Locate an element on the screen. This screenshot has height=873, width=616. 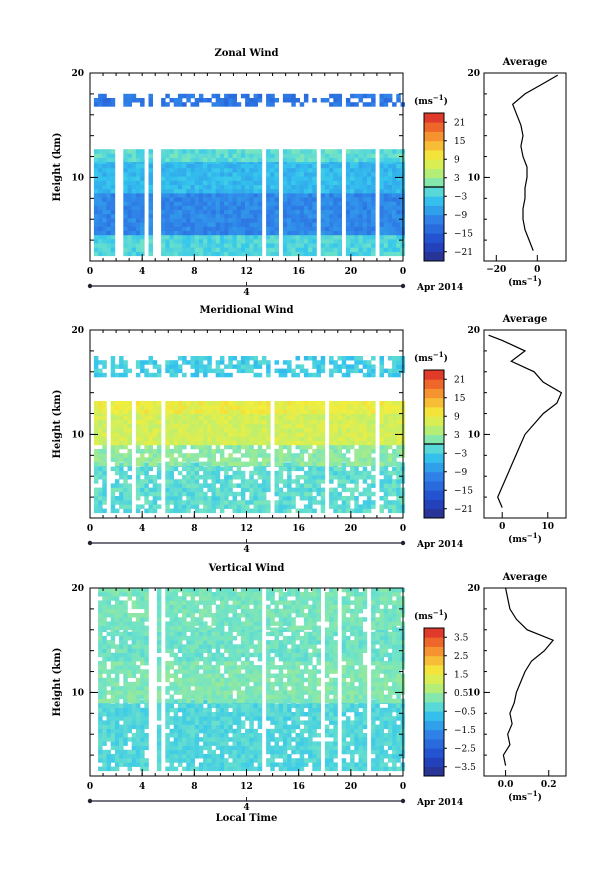
colorbar-tick-label: −9 is located at coordinates (461, 216).